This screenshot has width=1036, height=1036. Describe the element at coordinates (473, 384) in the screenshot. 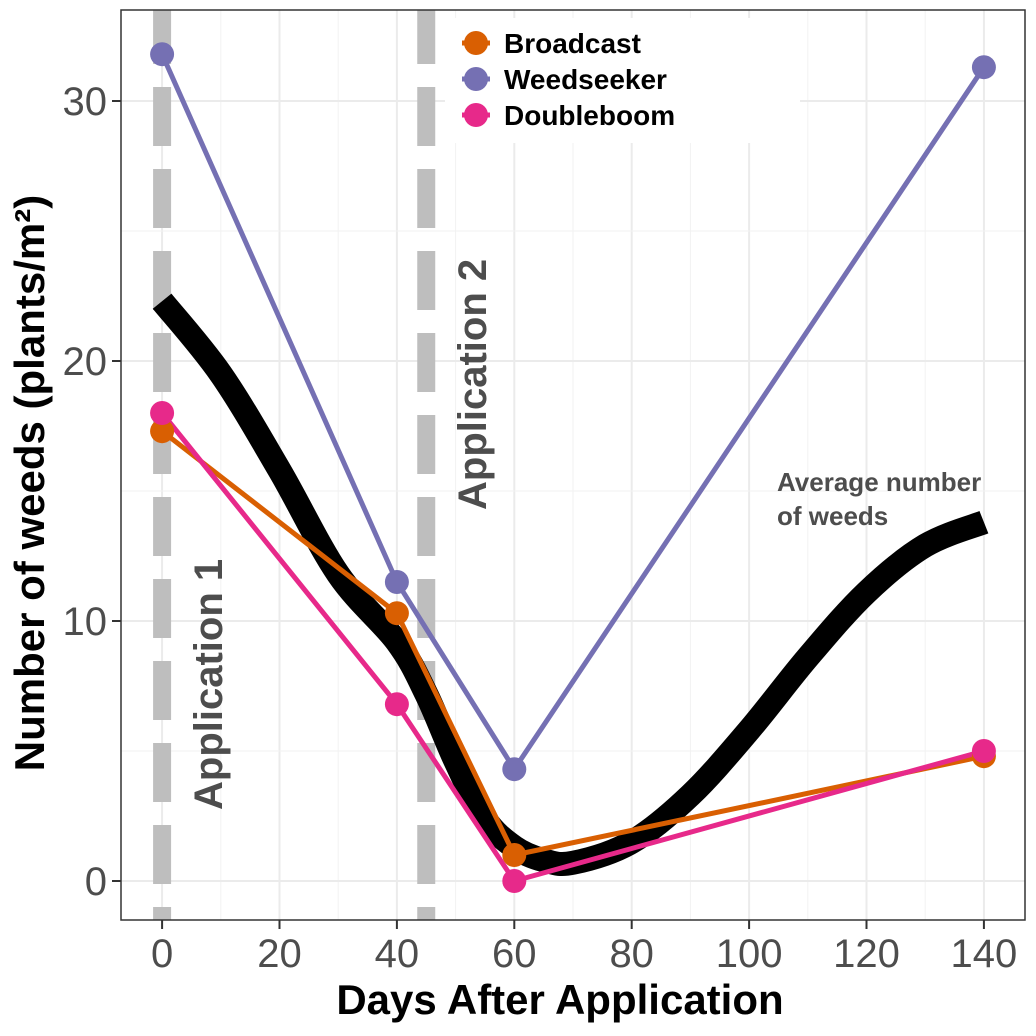

I see `application-2-label: Application 2` at that location.